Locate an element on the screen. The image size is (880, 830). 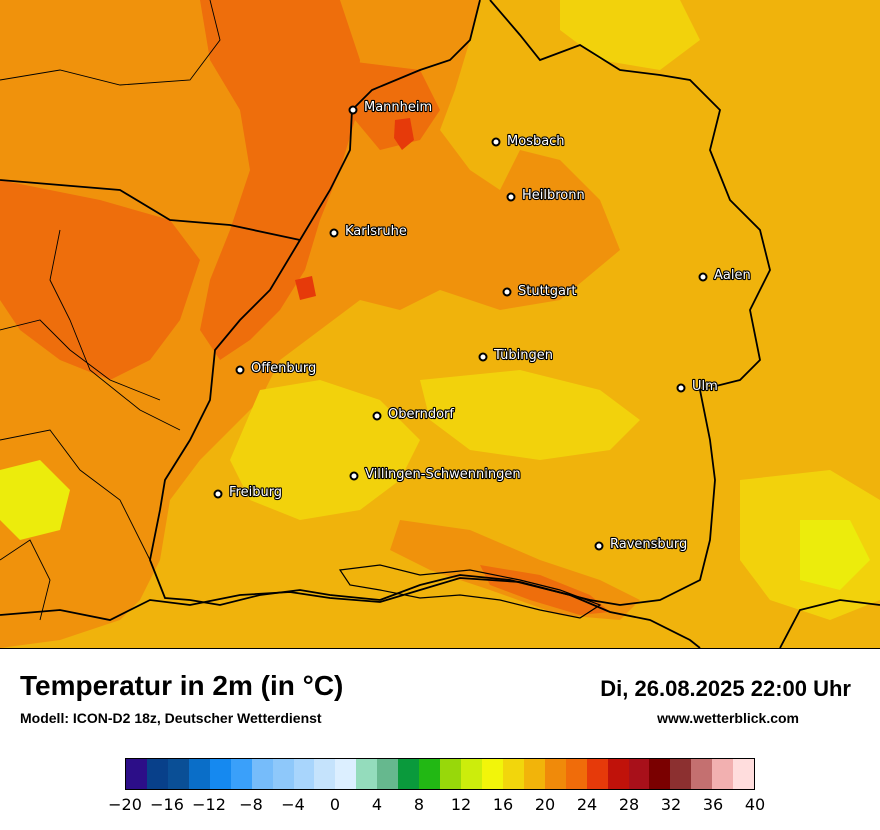
country-border-south is located at coordinates (350, 612).